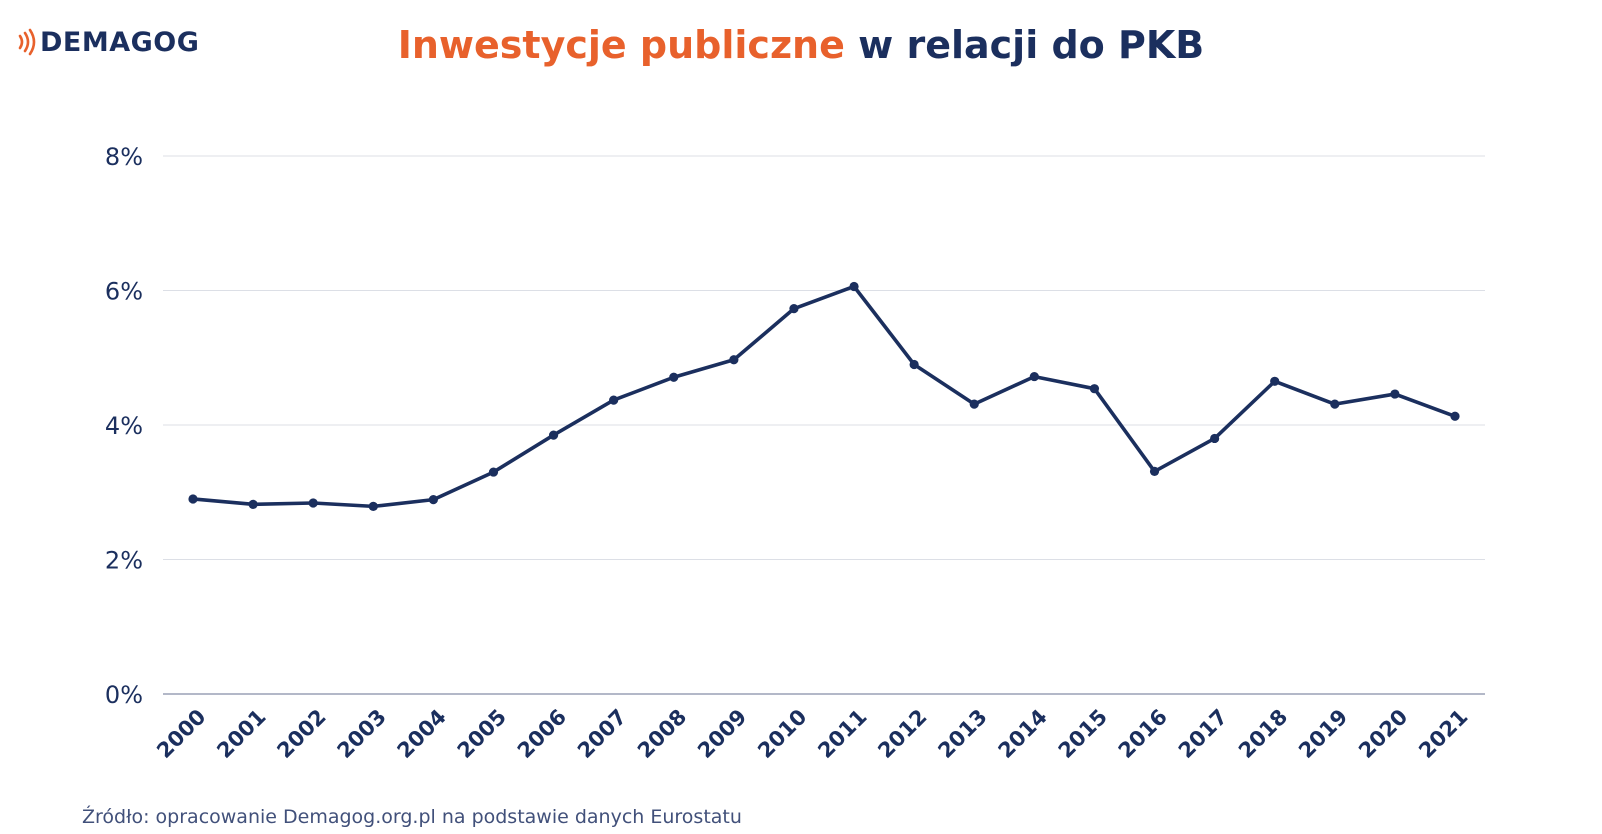  What do you see at coordinates (482, 734) in the screenshot?
I see `x-tick-label: 2005` at bounding box center [482, 734].